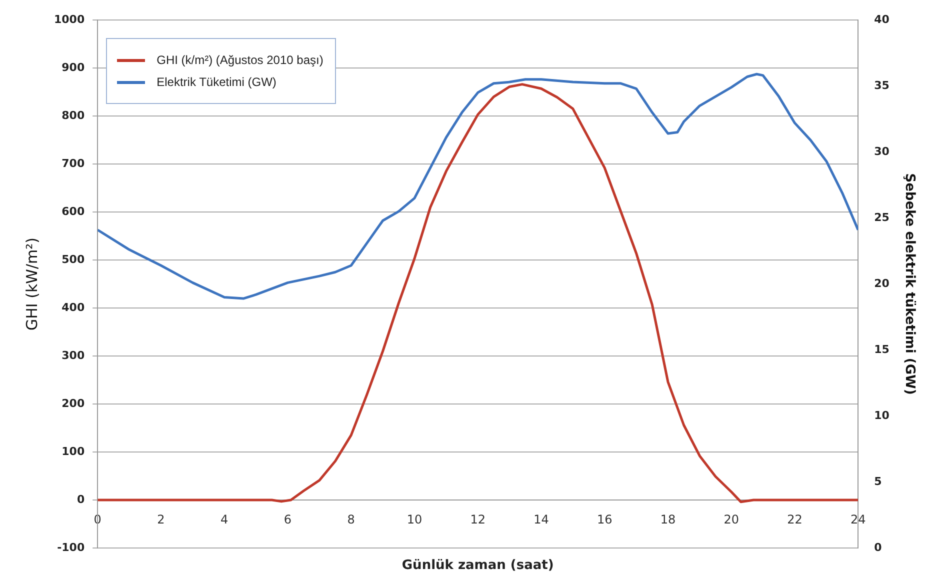  What do you see at coordinates (882, 19) in the screenshot?
I see `y2-tick-label: 40` at bounding box center [882, 19].